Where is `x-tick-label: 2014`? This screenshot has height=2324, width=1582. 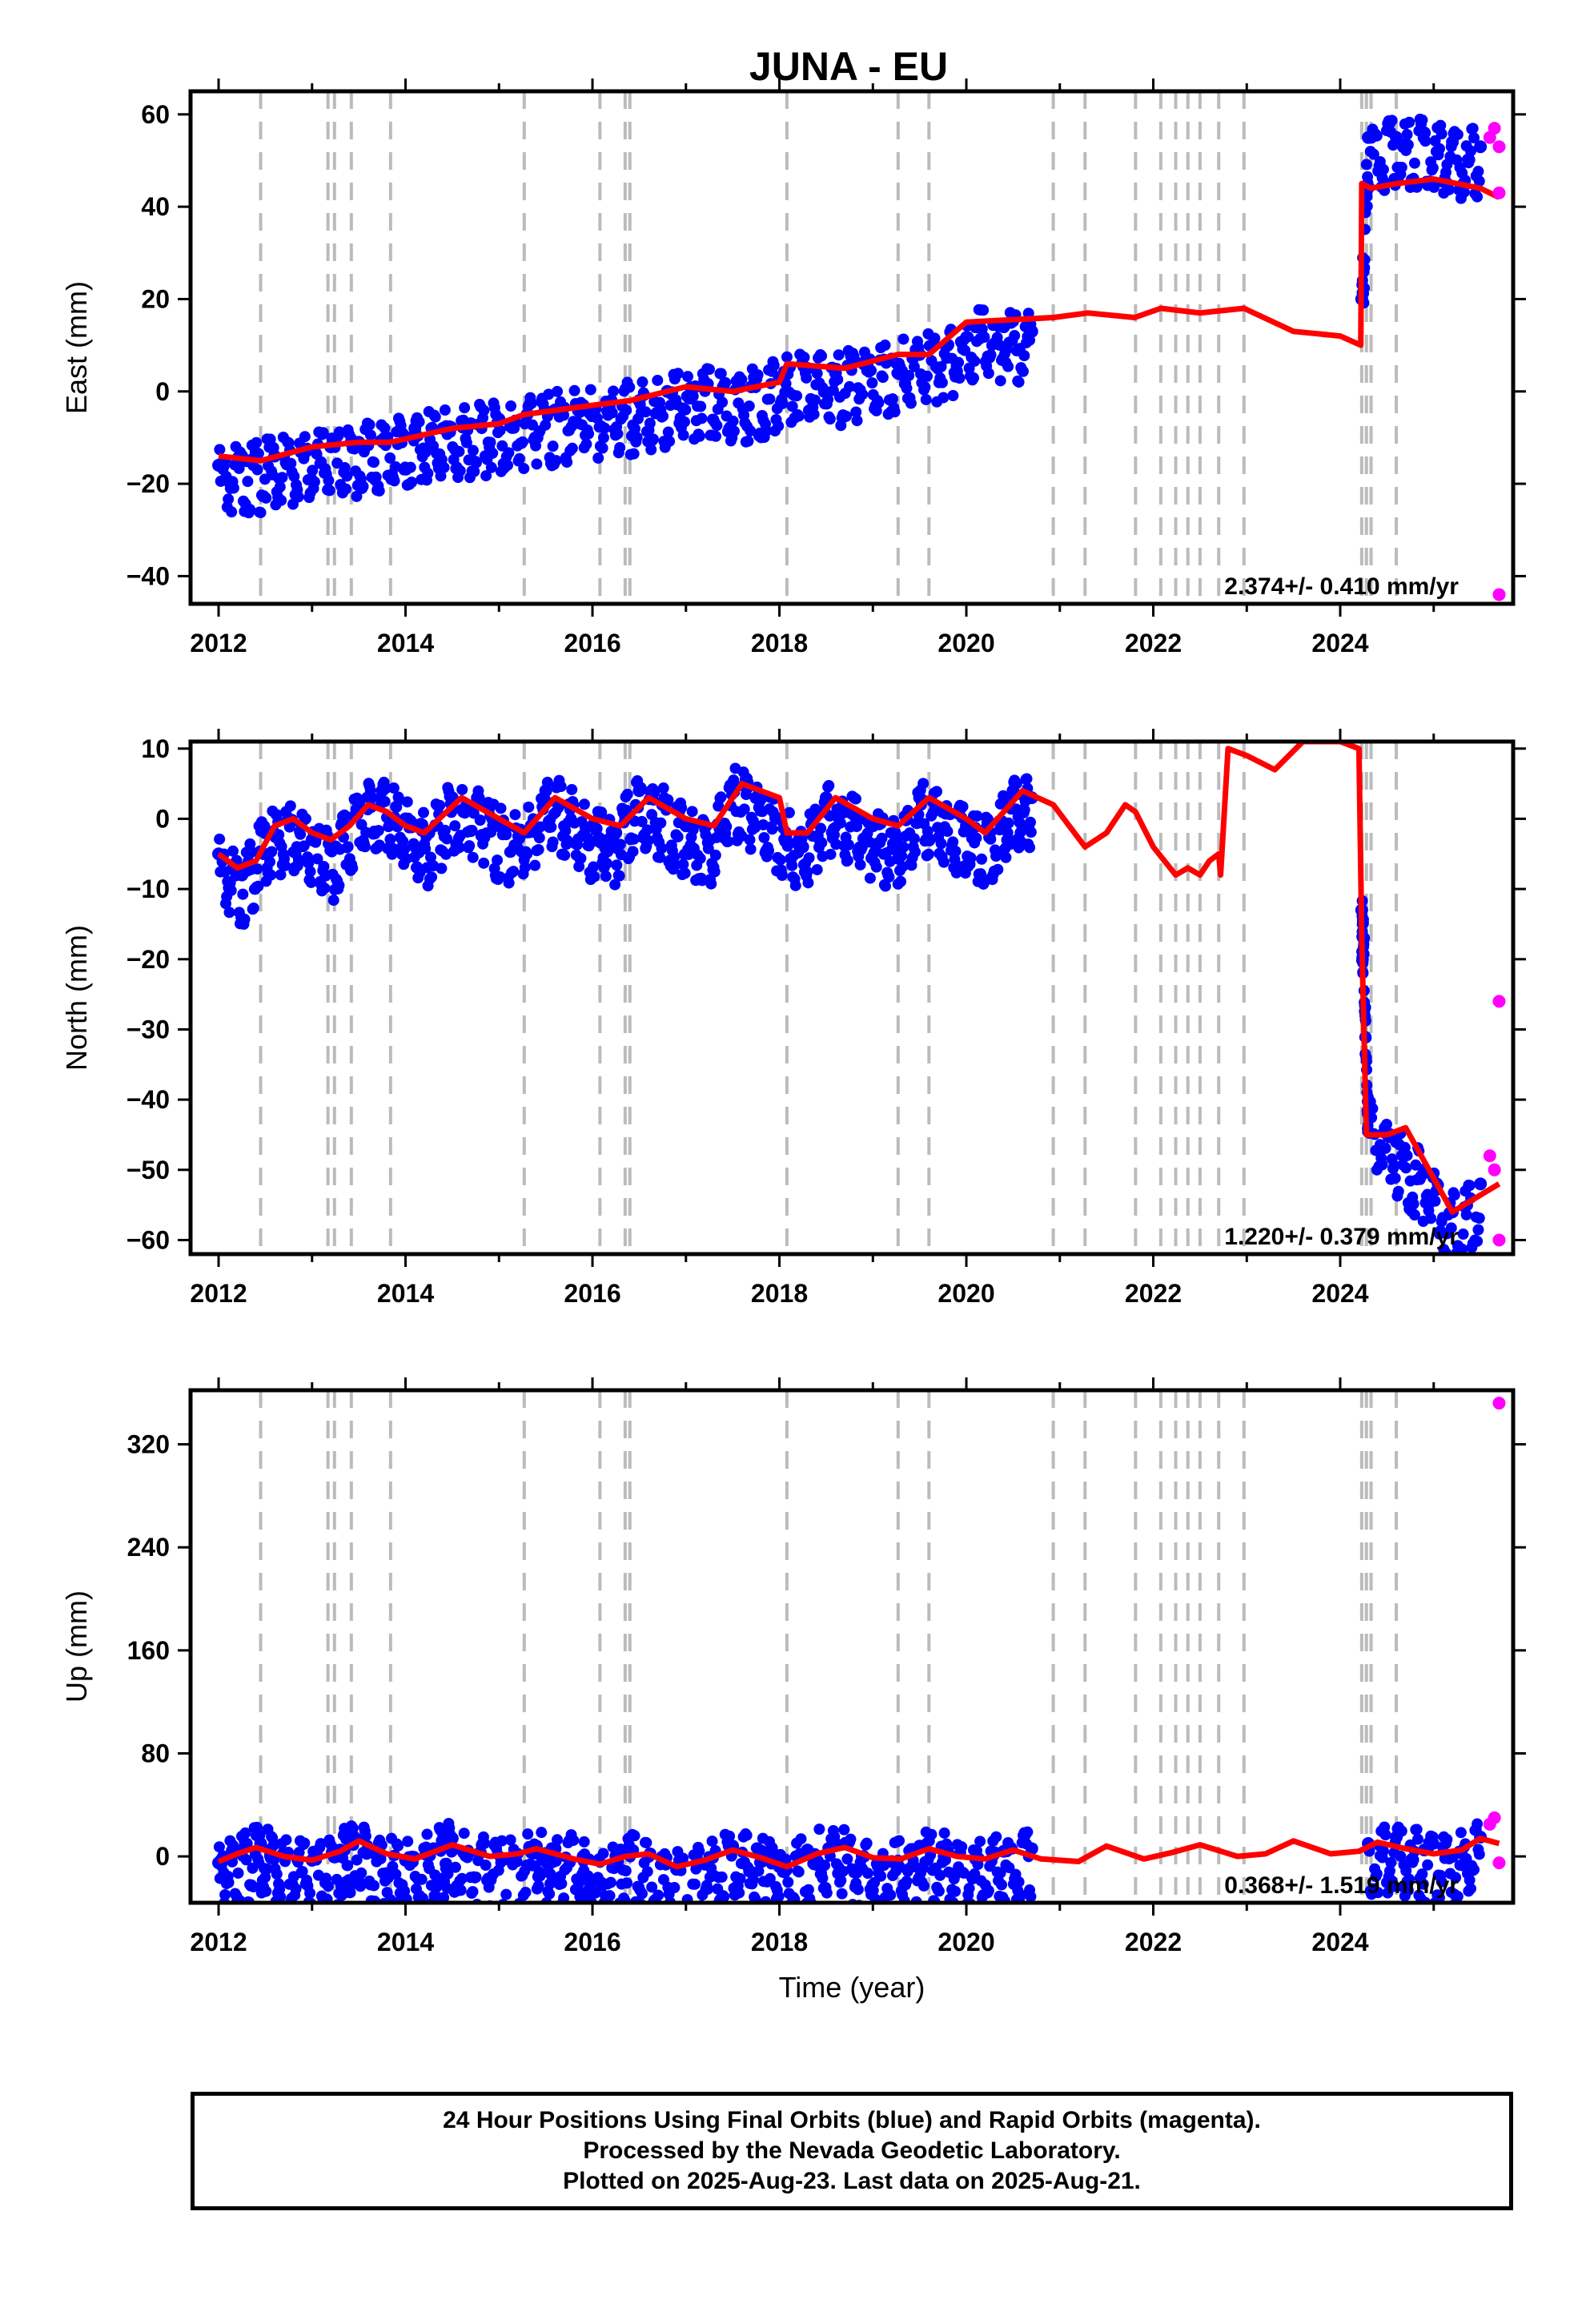
x-tick-label: 2014 is located at coordinates (405, 1942).